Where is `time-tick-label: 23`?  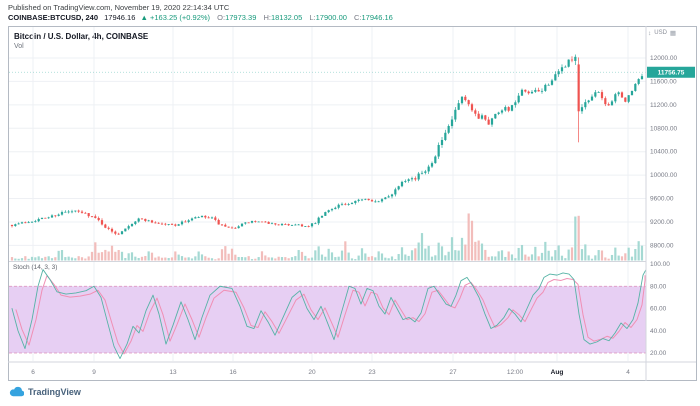
time-tick-label: 23 is located at coordinates (372, 372).